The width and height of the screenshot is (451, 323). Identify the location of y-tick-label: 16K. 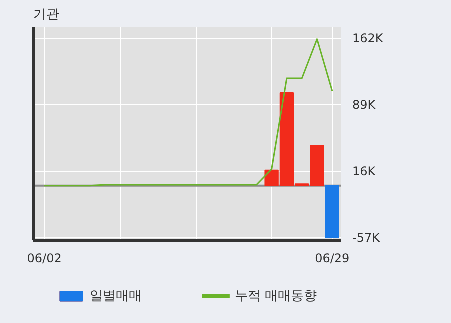
(364, 171).